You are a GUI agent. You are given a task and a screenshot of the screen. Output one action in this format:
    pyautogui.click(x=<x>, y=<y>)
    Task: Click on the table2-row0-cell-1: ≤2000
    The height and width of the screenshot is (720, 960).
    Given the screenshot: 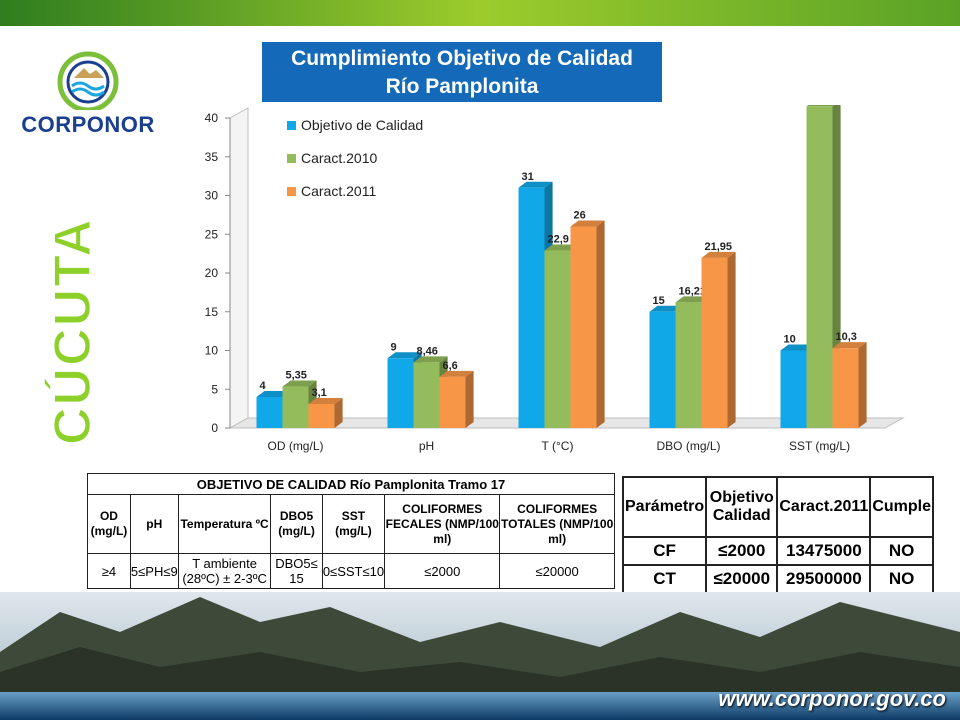 What is the action you would take?
    pyautogui.click(x=742, y=551)
    